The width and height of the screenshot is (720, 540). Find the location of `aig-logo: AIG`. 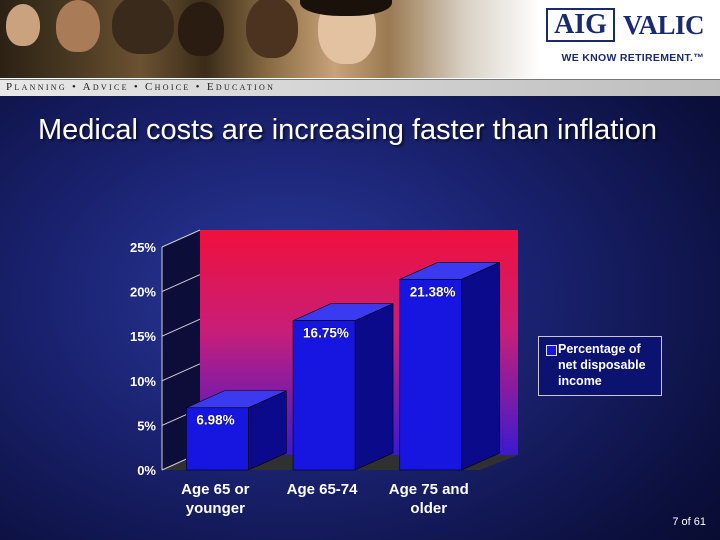

aig-logo: AIG is located at coordinates (580, 25).